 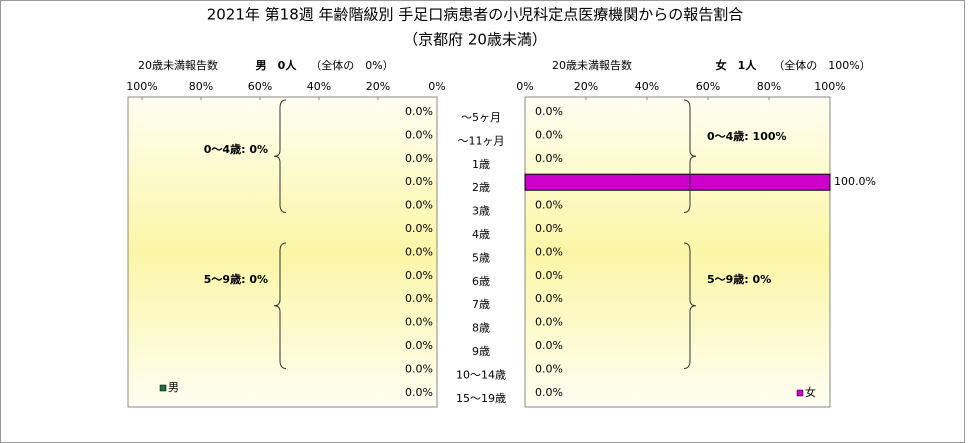 What do you see at coordinates (481, 398) in the screenshot?
I see `category-label: 15～19歳` at bounding box center [481, 398].